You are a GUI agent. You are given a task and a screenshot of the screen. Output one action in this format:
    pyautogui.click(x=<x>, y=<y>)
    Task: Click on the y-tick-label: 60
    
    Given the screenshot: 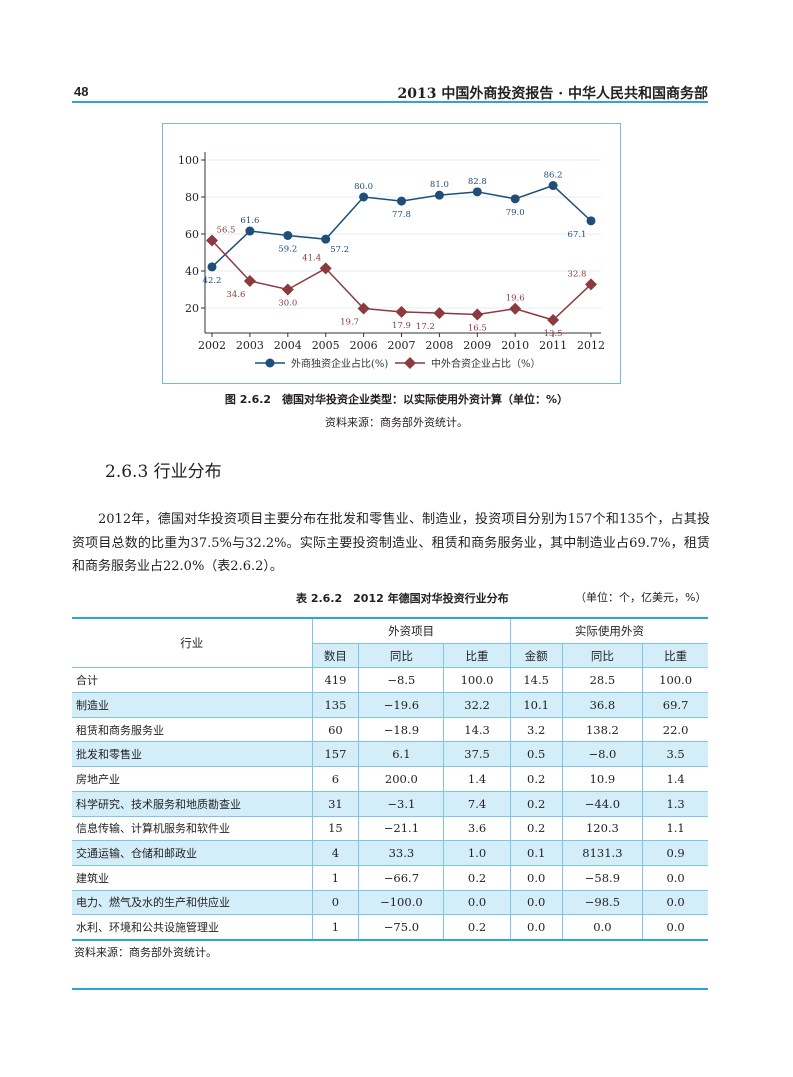 What is the action you would take?
    pyautogui.click(x=192, y=234)
    